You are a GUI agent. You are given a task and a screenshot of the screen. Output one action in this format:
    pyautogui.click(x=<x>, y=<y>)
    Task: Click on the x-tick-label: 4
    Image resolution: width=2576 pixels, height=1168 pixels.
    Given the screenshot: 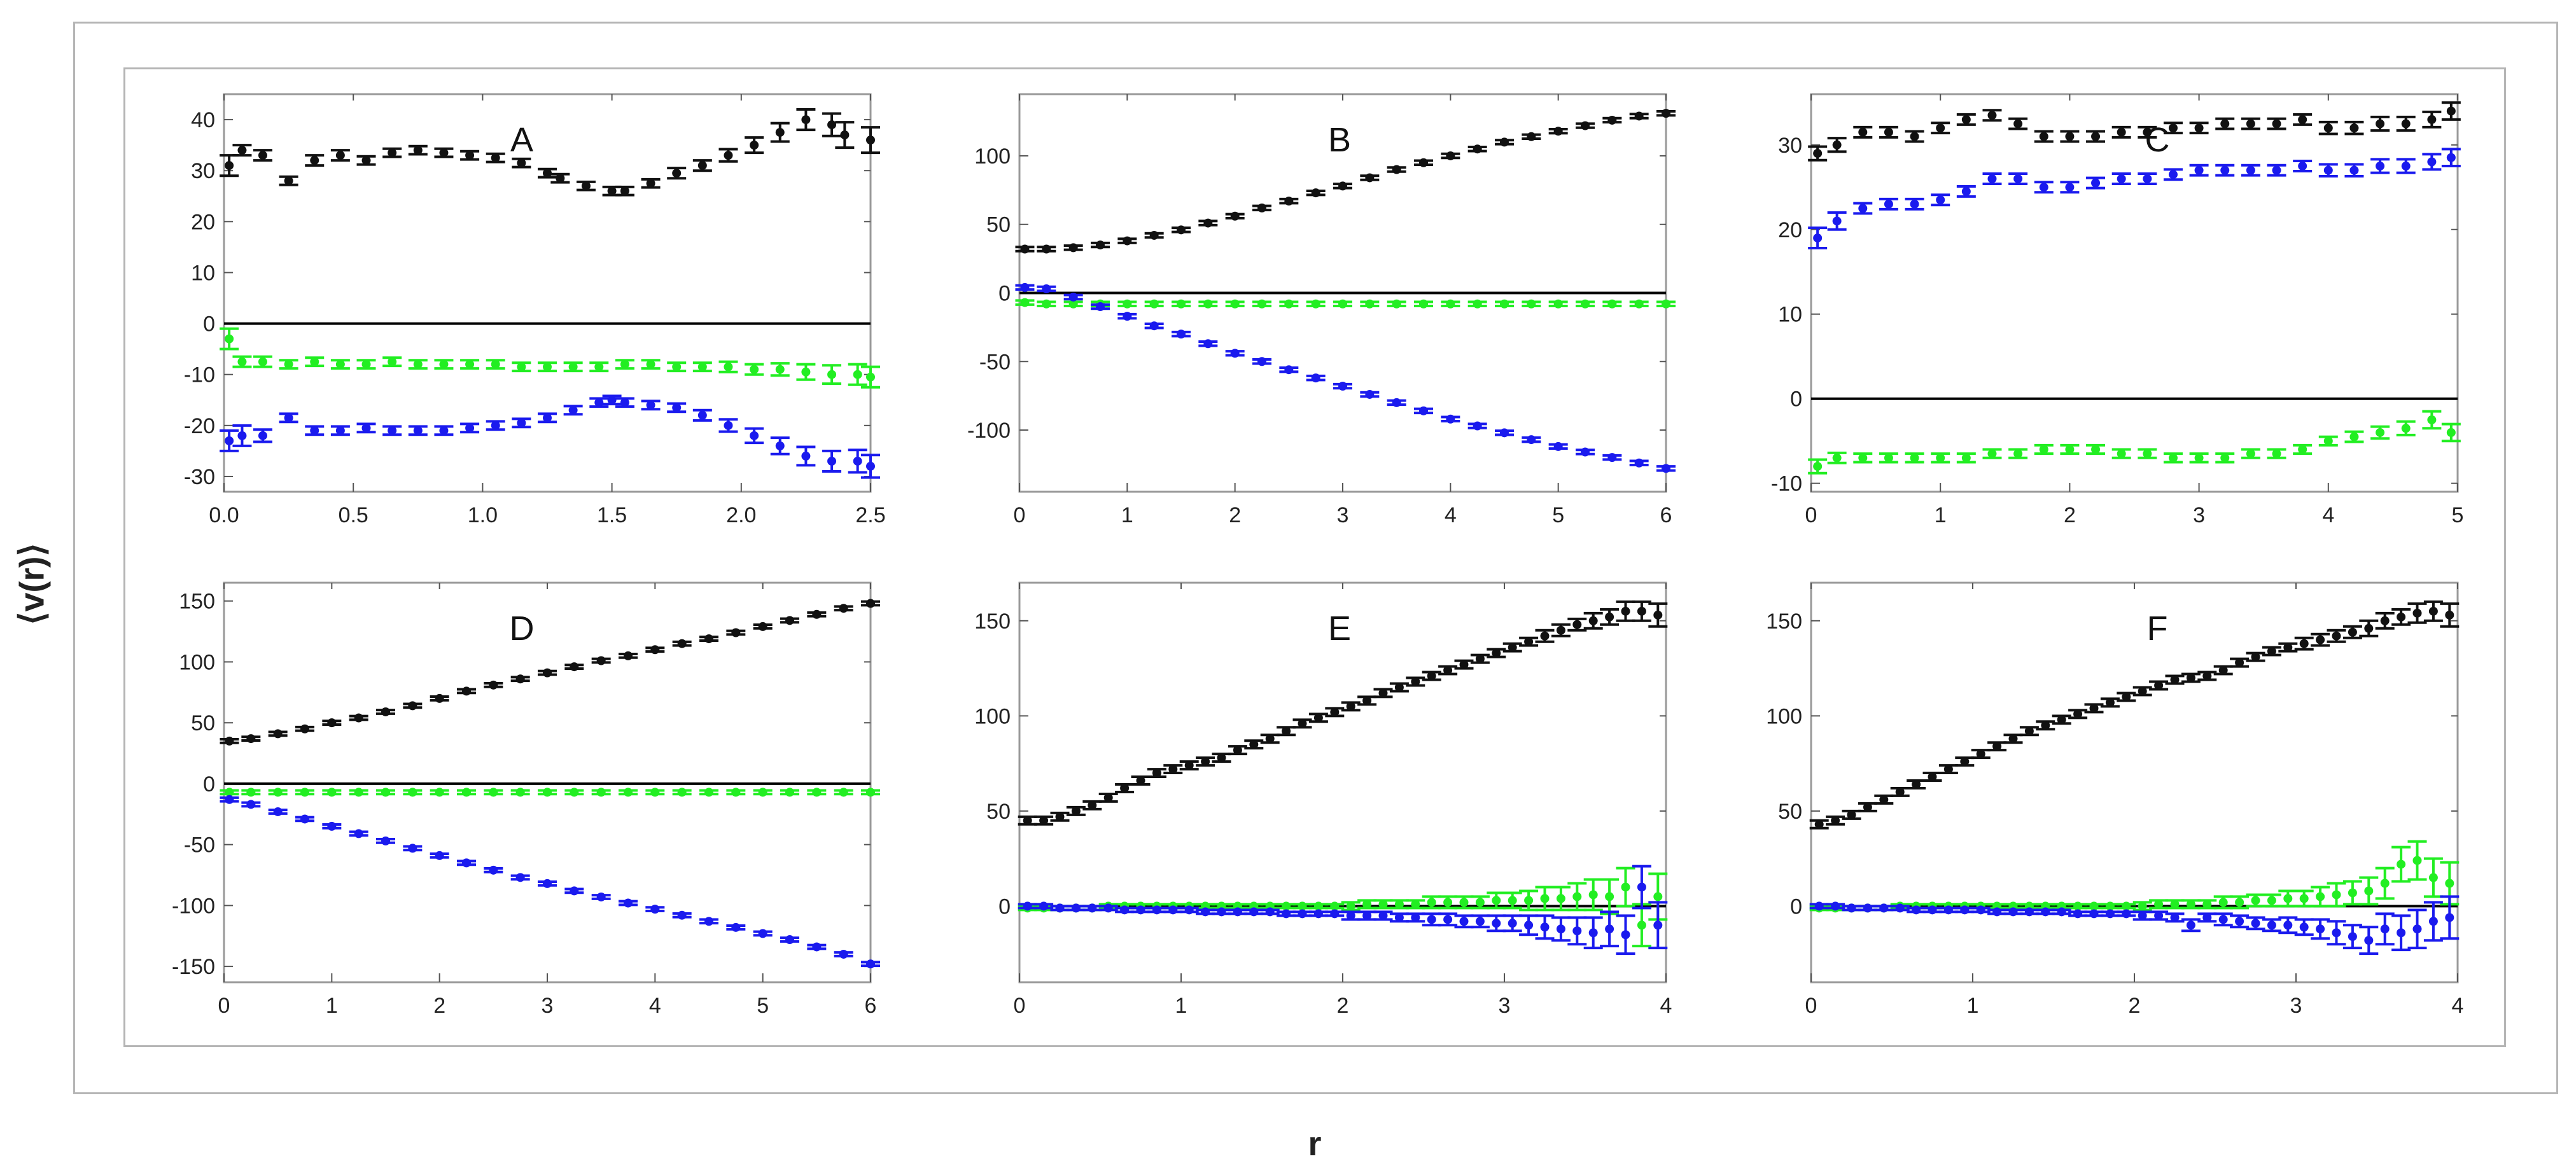 What is the action you would take?
    pyautogui.click(x=2458, y=1006)
    